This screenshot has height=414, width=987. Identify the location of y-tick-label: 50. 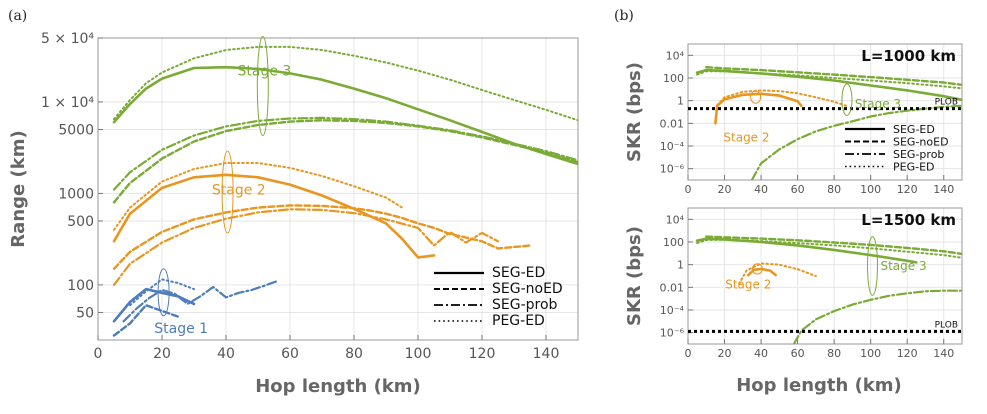
(85, 313).